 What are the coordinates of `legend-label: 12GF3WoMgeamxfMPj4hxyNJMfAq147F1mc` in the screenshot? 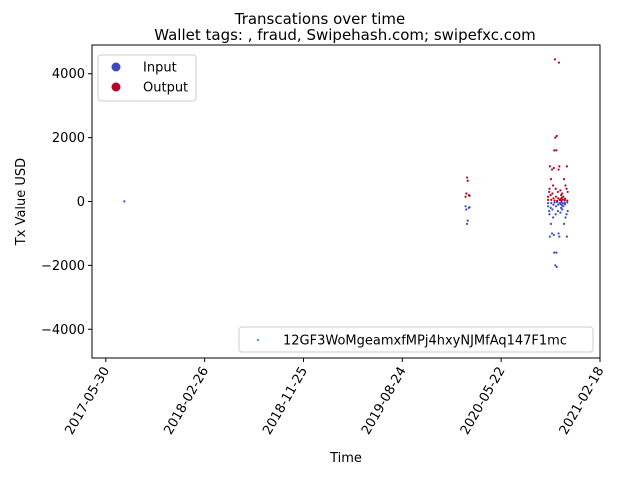 It's located at (425, 341).